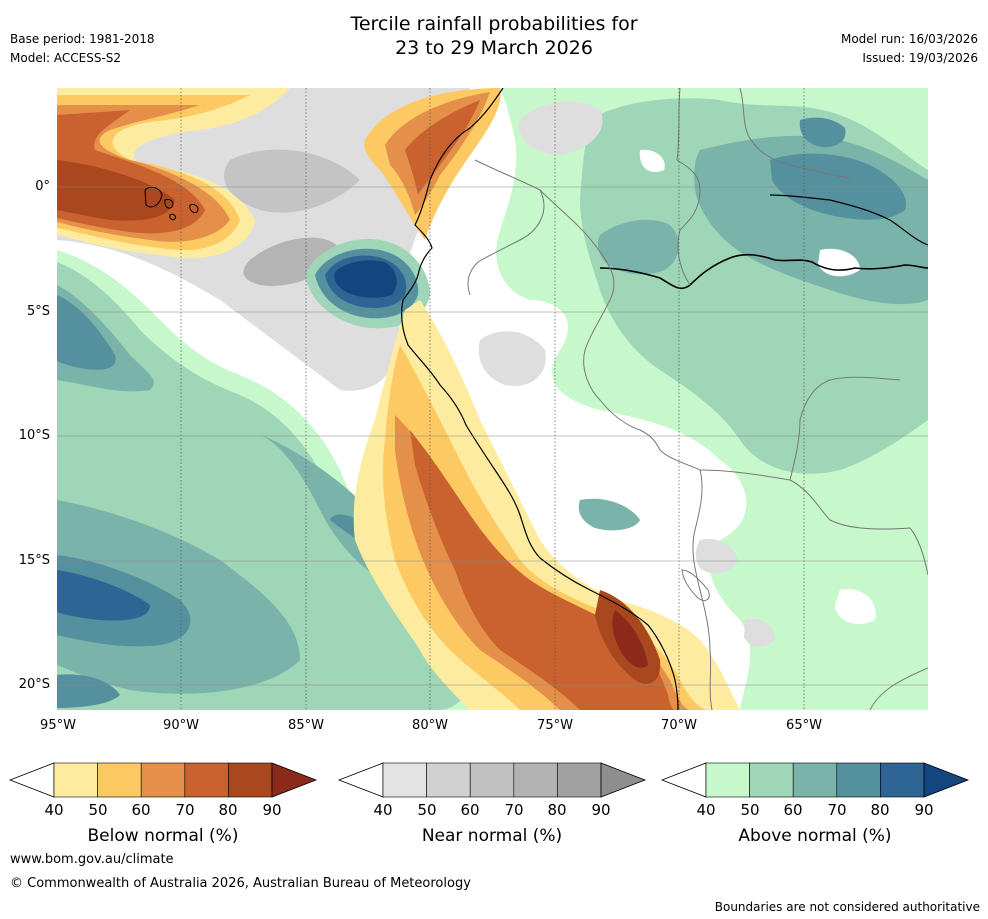  What do you see at coordinates (706, 810) in the screenshot?
I see `above-tick: 40` at bounding box center [706, 810].